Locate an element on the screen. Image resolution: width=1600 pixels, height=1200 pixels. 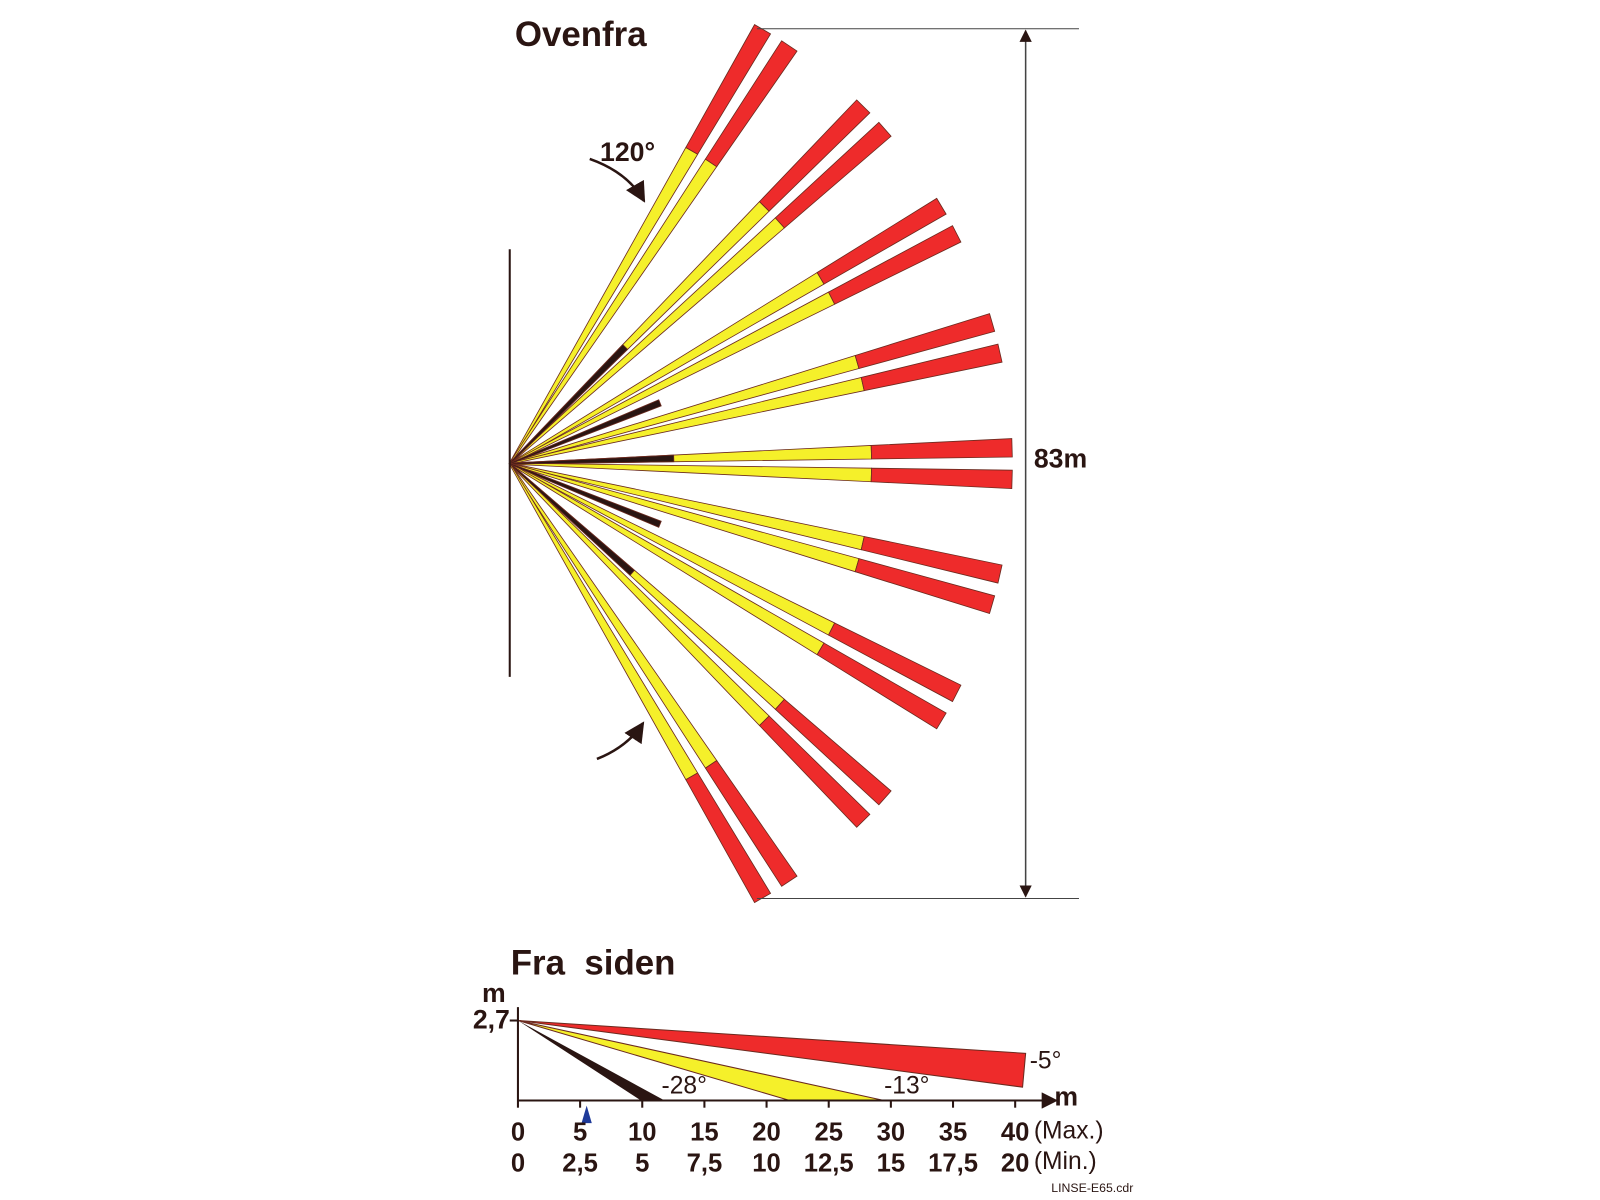
max-tick-label: 25 is located at coordinates (828, 1133).